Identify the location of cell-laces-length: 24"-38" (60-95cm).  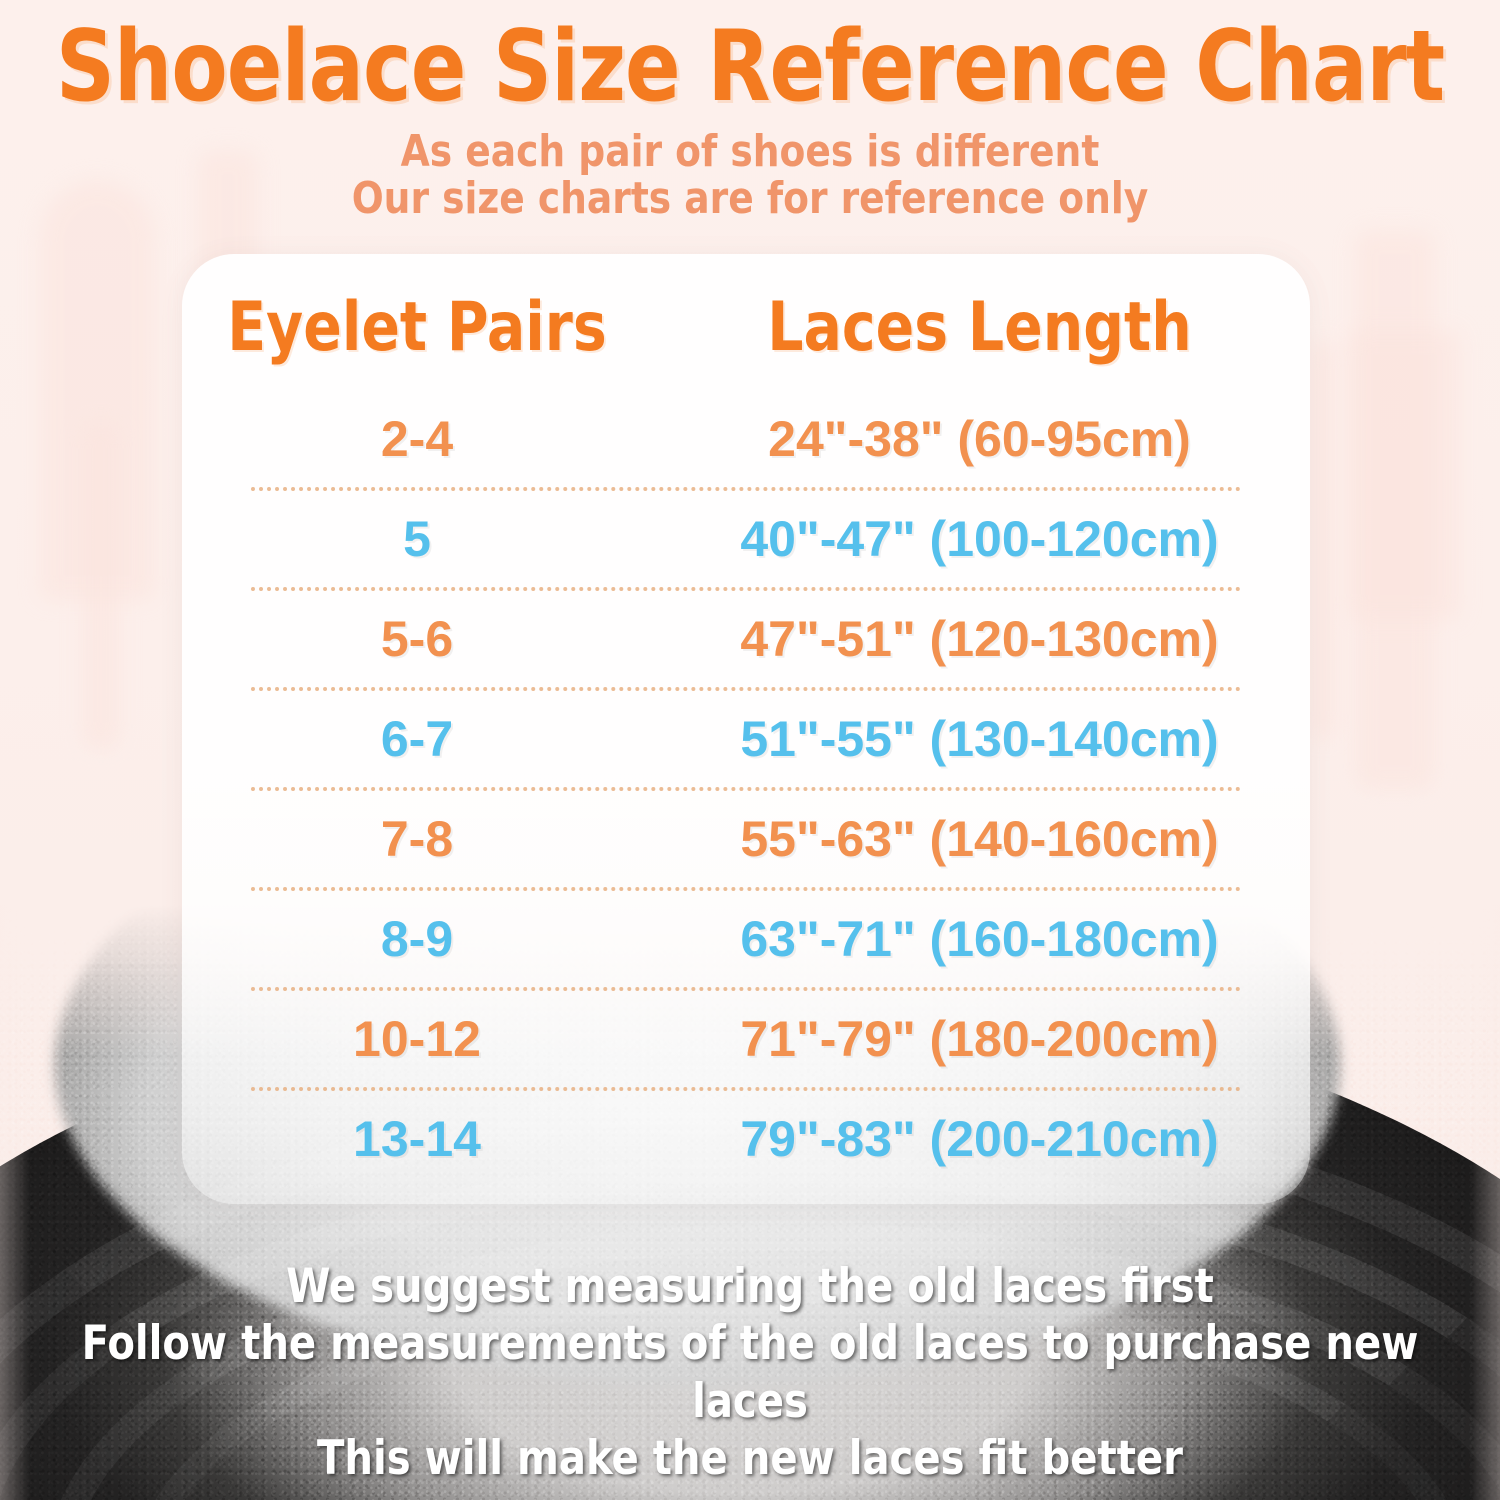
(979, 439).